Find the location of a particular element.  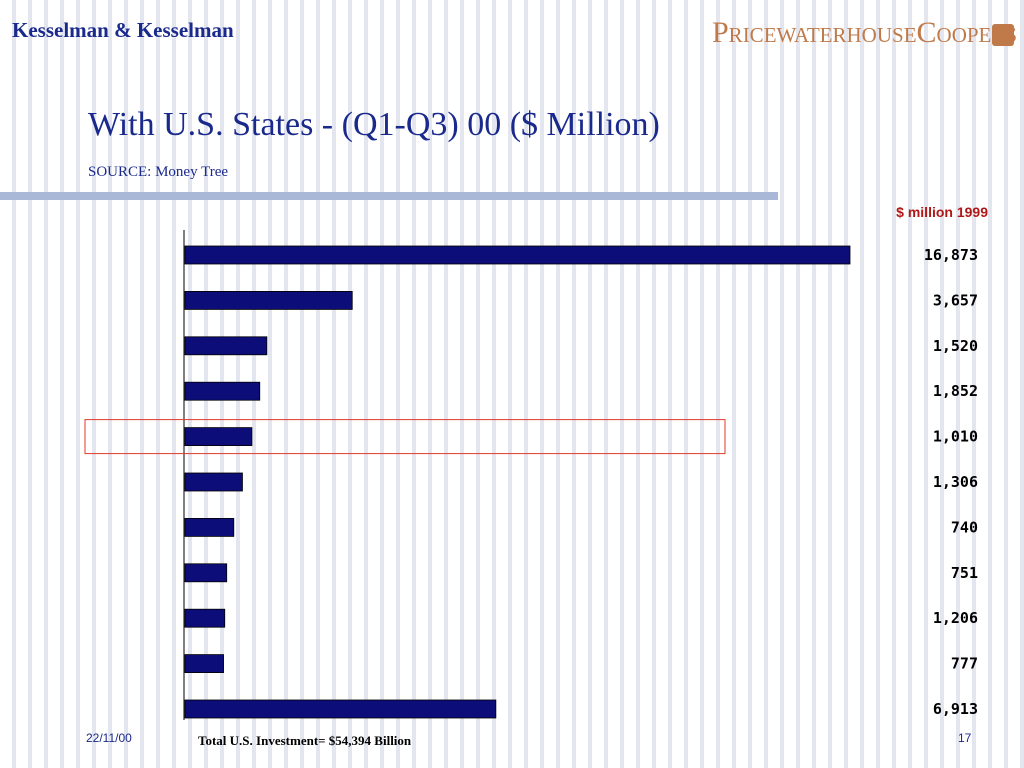

highlight-box is located at coordinates (405, 437).